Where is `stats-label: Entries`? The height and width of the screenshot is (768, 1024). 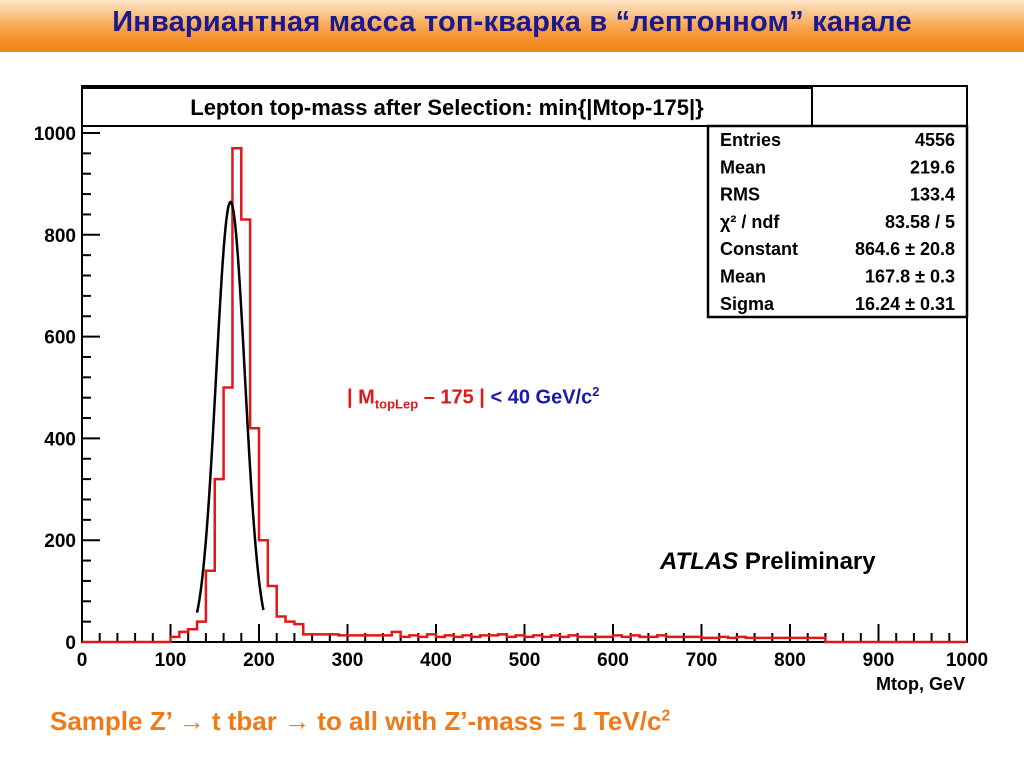
stats-label: Entries is located at coordinates (750, 140).